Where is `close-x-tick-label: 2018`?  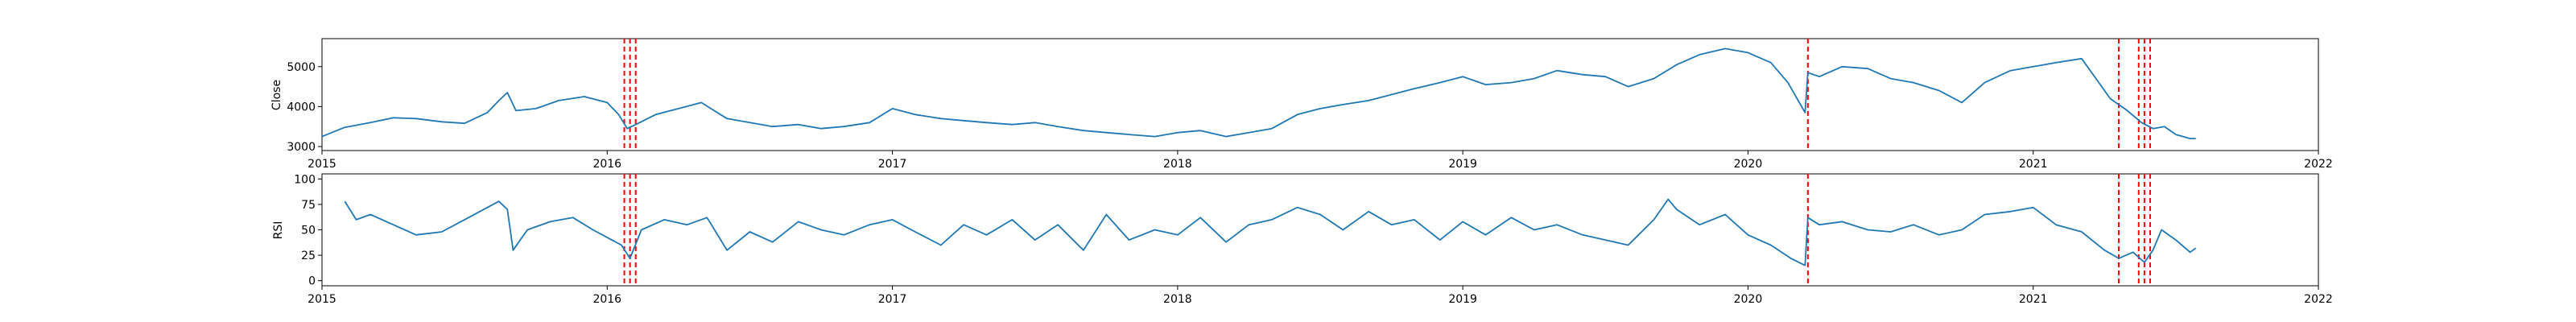 close-x-tick-label: 2018 is located at coordinates (1177, 164).